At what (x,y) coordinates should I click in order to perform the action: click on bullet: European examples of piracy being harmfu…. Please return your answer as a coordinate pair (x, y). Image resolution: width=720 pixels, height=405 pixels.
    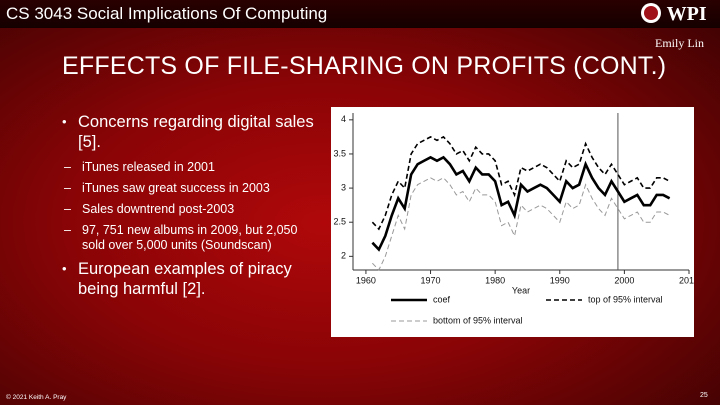
    Looking at the image, I should click on (192, 279).